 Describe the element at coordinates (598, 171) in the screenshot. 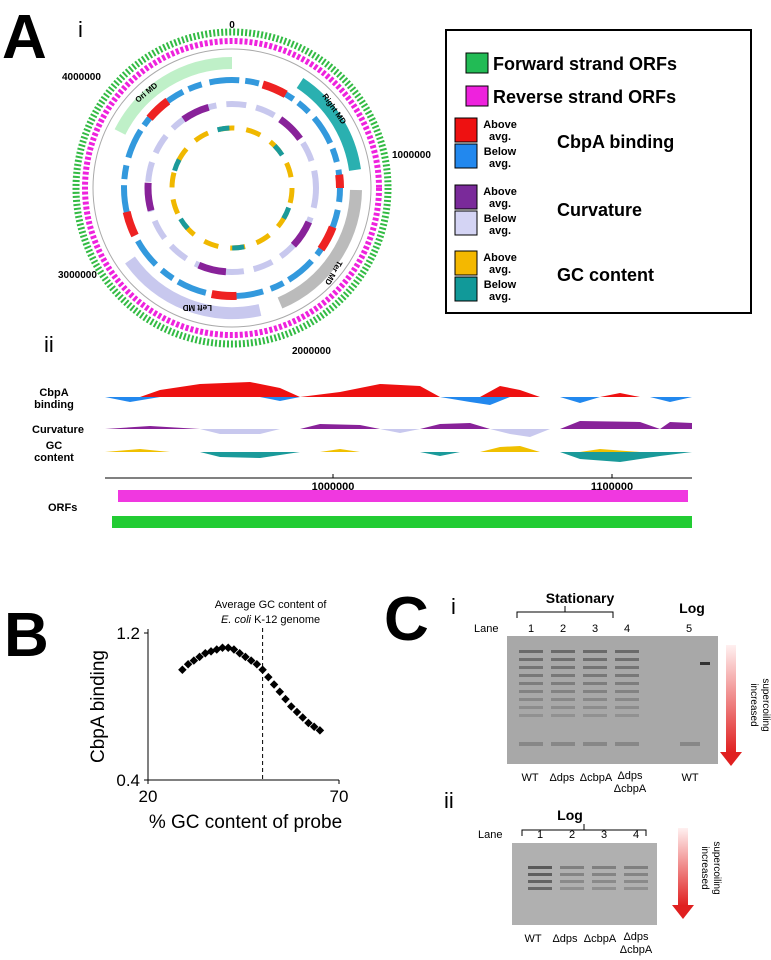

I see `legend-box` at that location.